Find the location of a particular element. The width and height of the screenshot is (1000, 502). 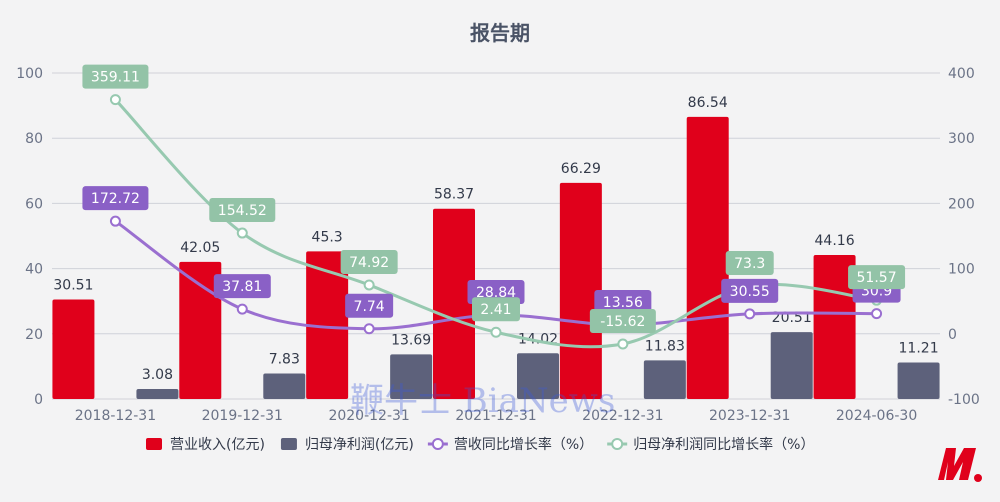

bar-value-label: 58.37 is located at coordinates (454, 195).